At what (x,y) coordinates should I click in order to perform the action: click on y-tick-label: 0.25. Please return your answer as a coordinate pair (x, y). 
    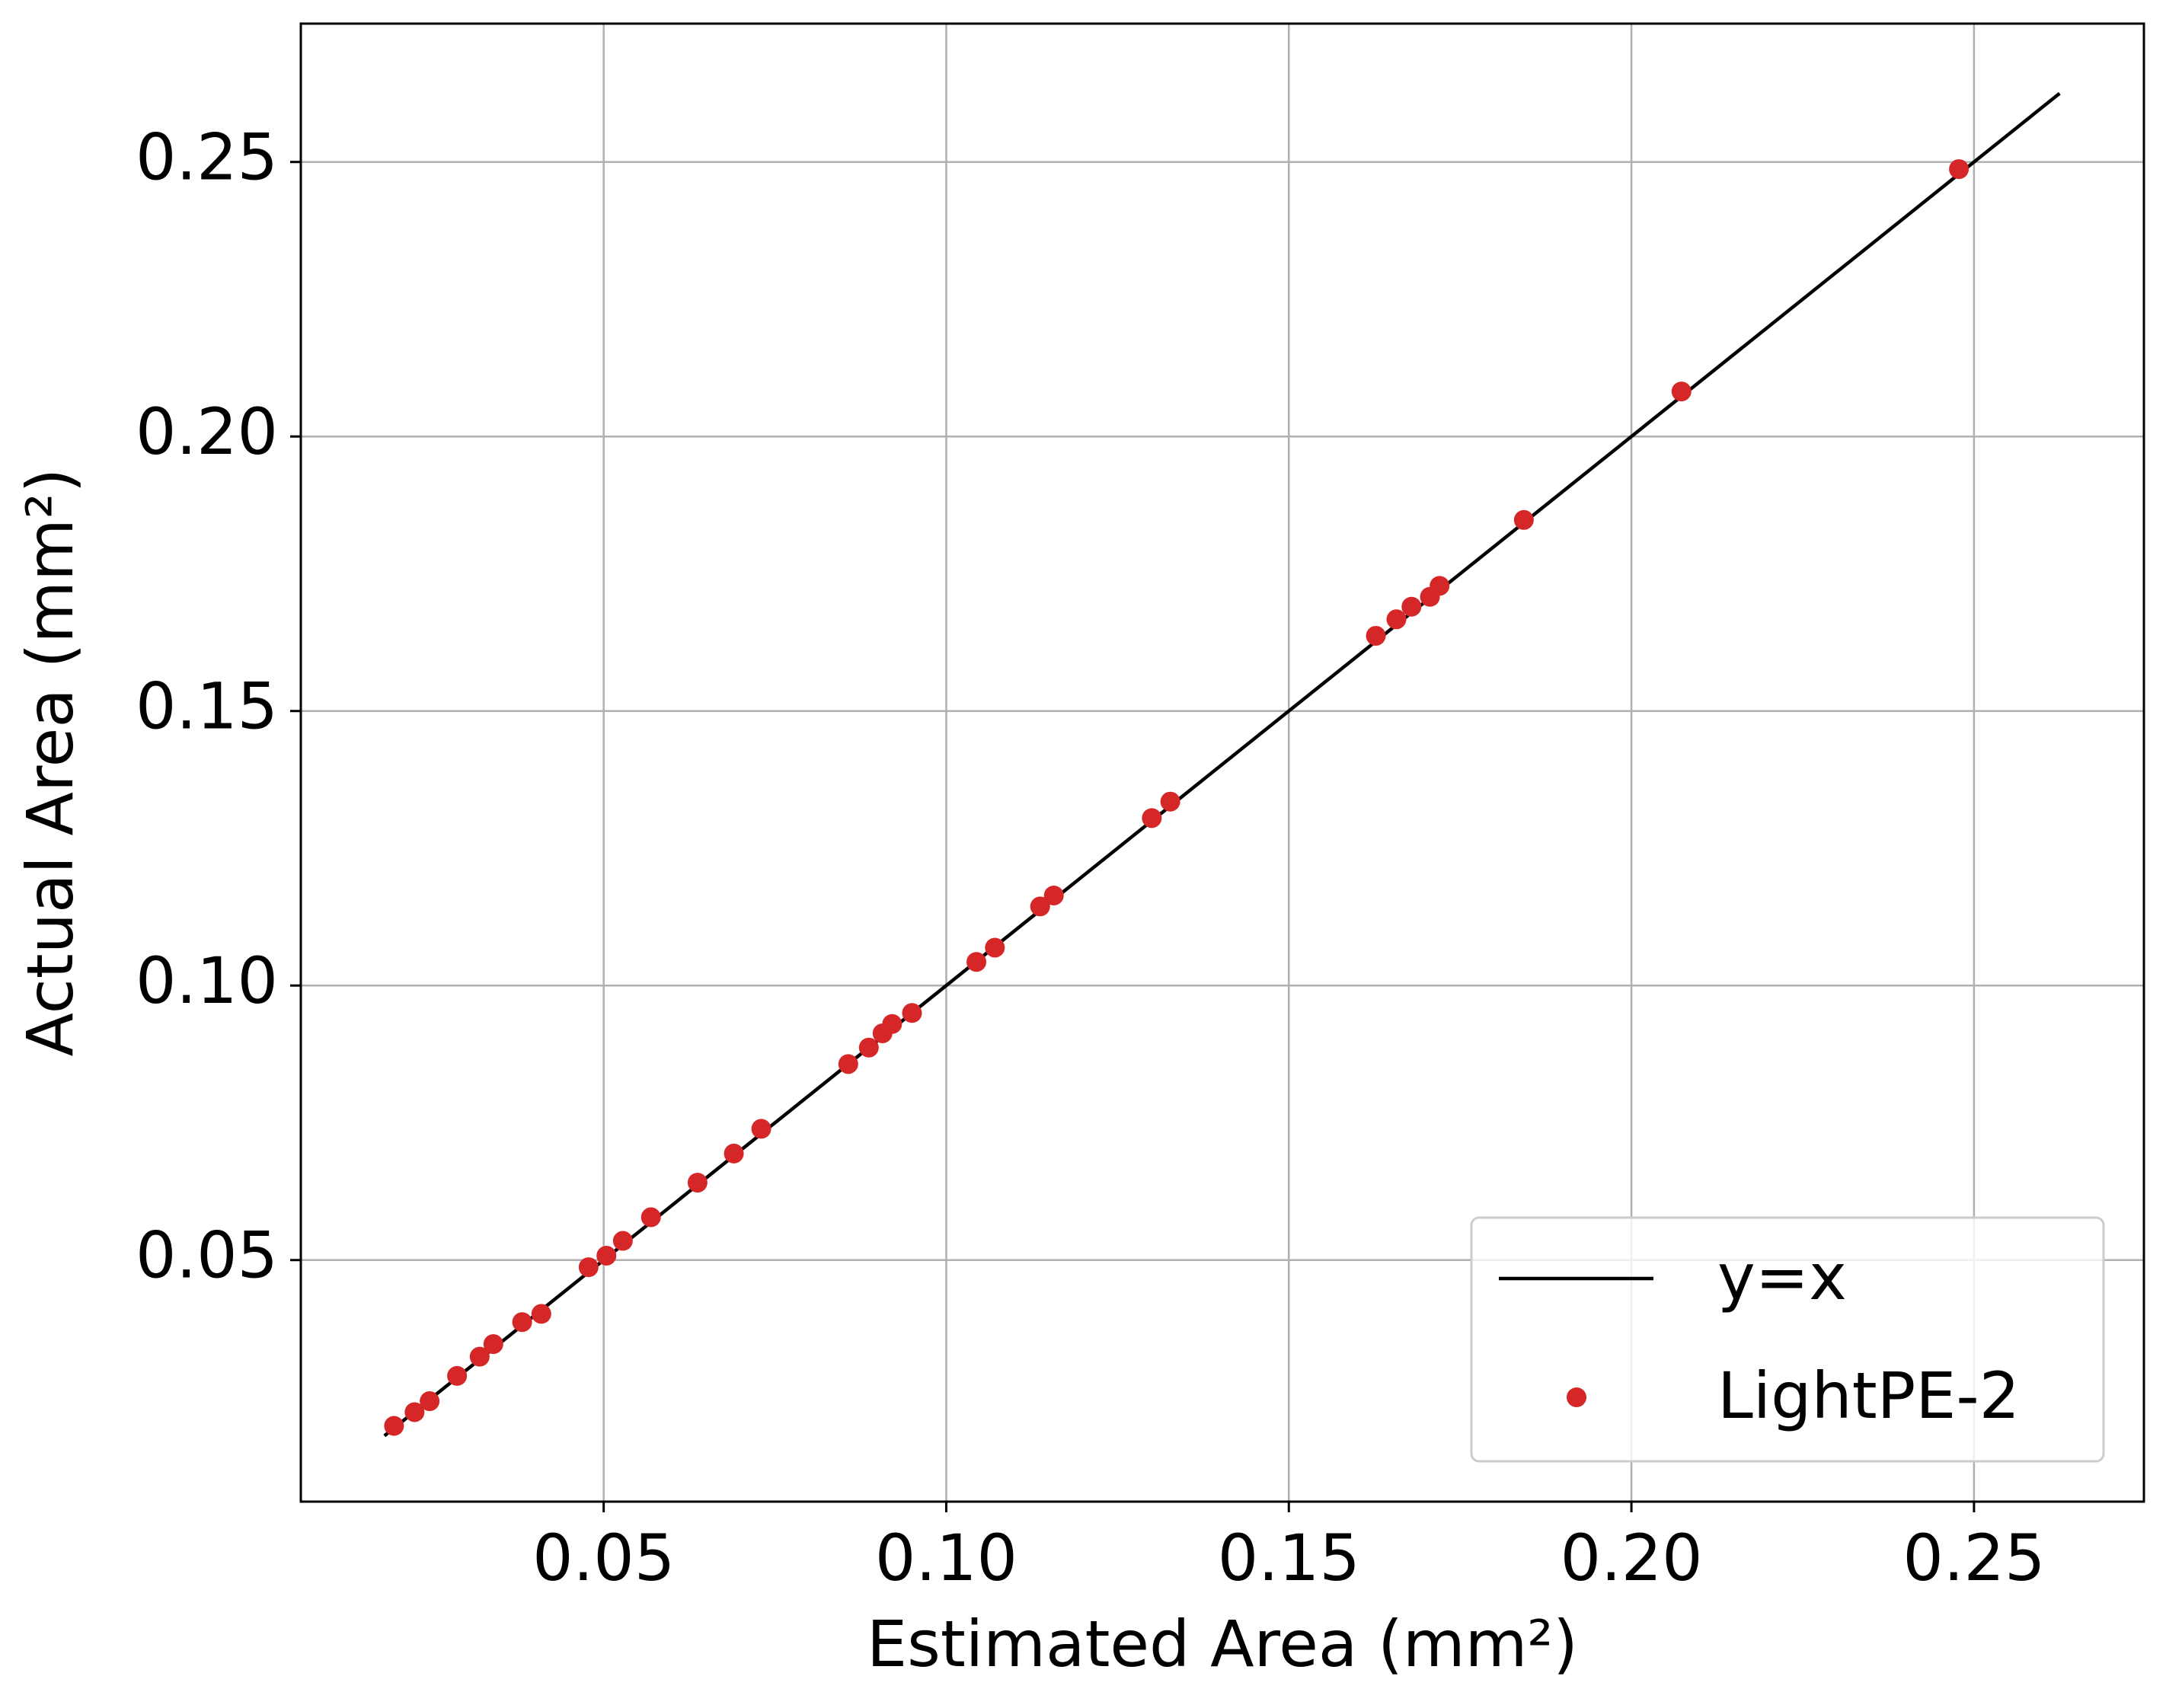
    Looking at the image, I should click on (207, 157).